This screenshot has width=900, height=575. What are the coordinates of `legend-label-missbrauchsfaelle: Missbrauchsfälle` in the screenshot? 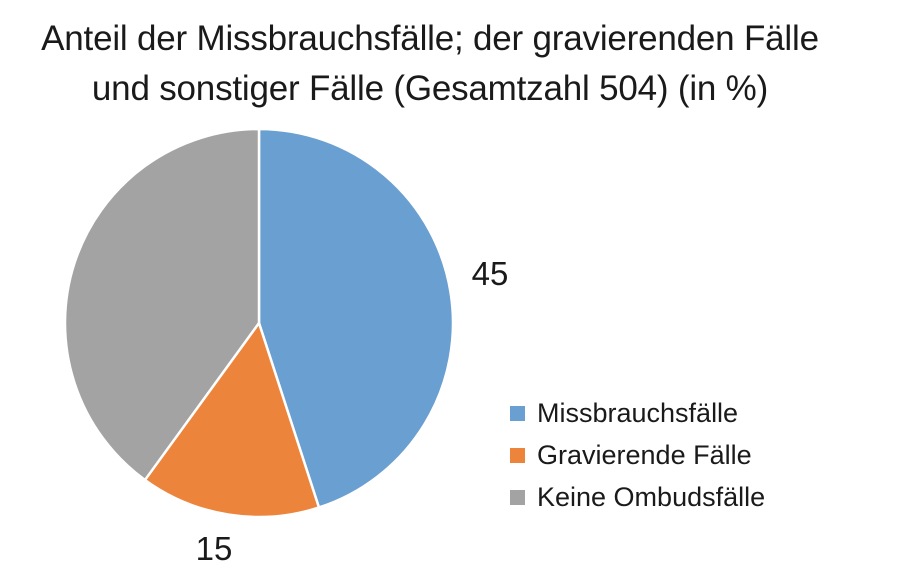 It's located at (638, 412).